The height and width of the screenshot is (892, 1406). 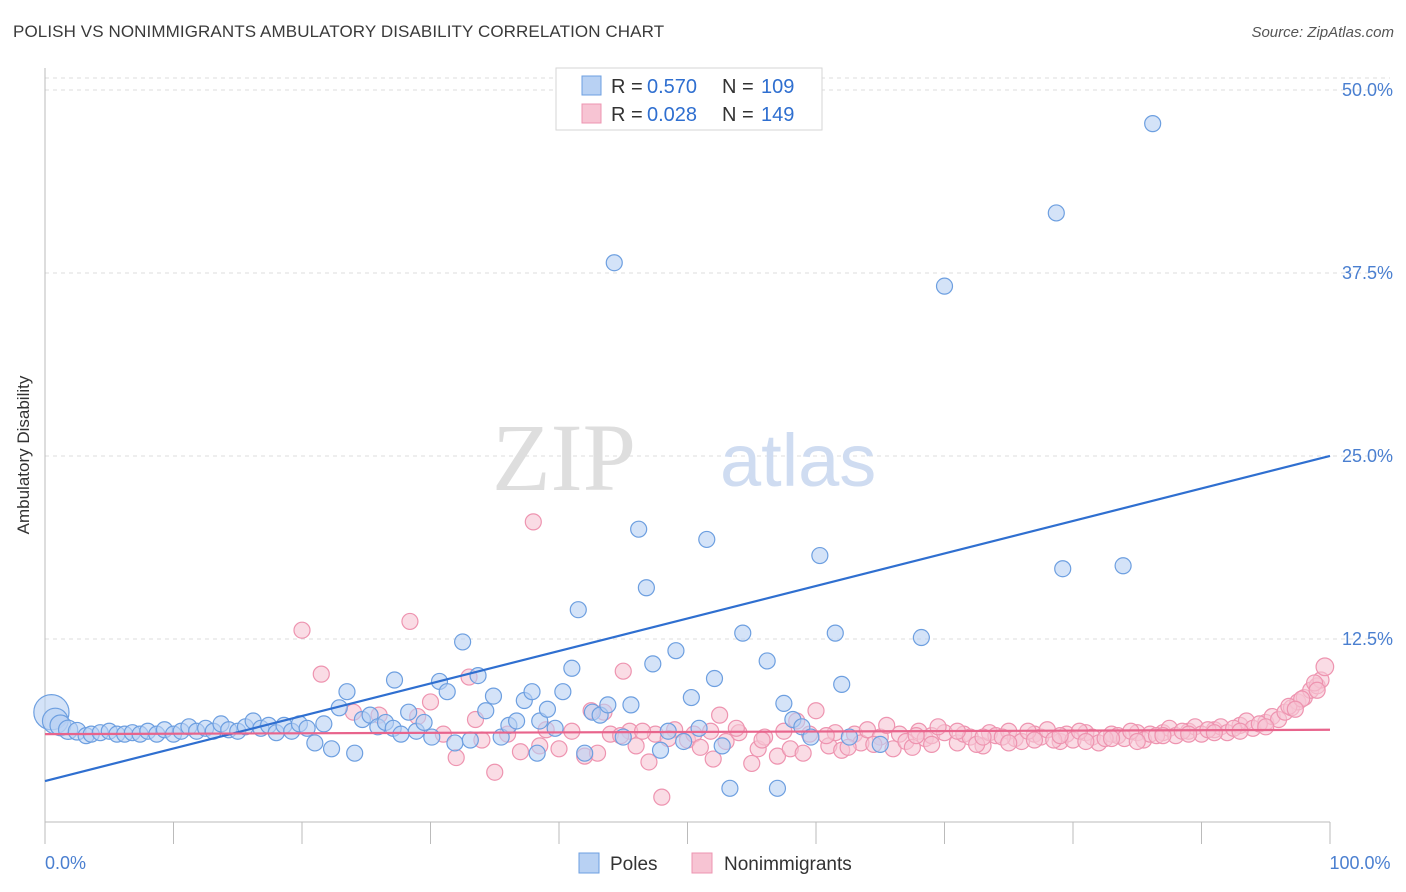 I want to click on legend-n-value-poles: 109, so click(x=777, y=87).